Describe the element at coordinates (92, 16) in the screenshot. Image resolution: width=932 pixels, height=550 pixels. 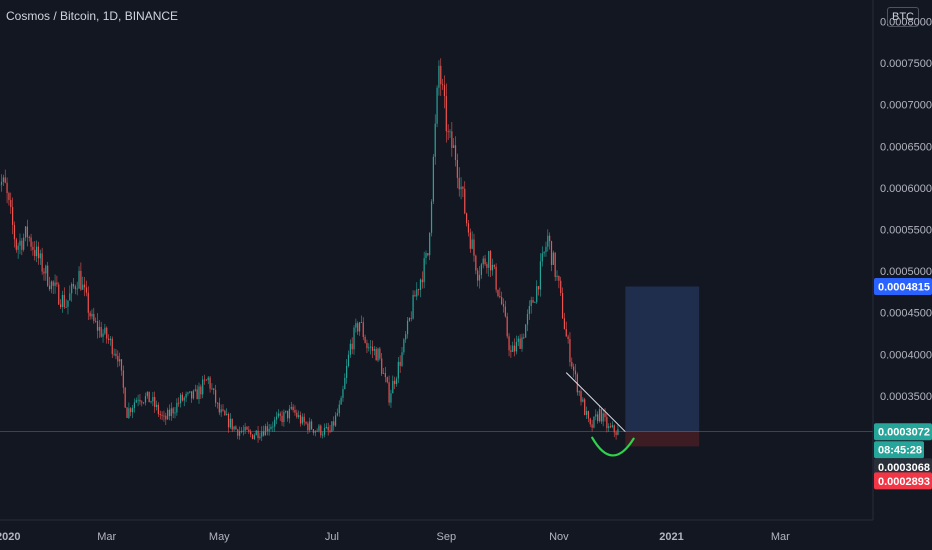
I see `chart-title: Cosmos / Bitcoin, 1D, BINANCE` at that location.